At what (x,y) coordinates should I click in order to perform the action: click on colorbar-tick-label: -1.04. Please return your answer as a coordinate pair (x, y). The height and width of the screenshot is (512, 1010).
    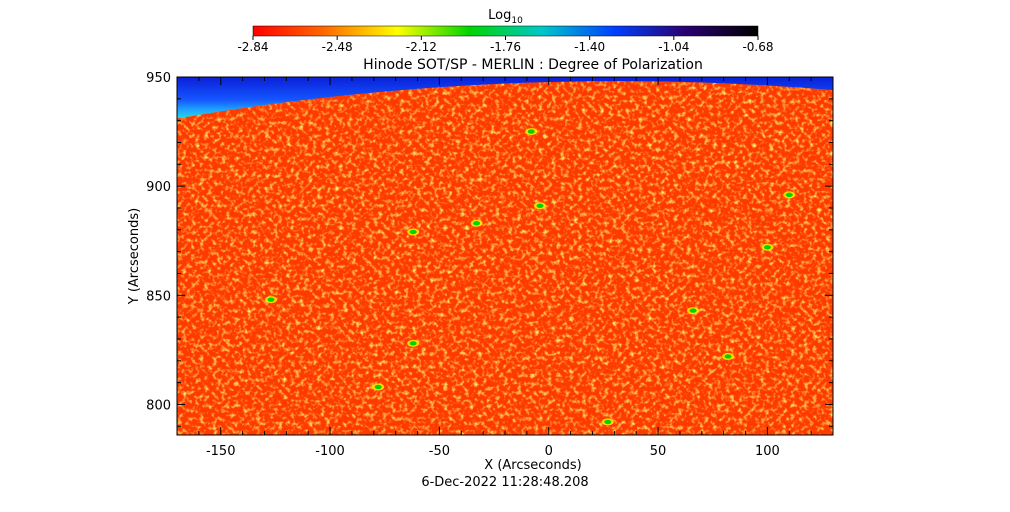
    Looking at the image, I should click on (673, 47).